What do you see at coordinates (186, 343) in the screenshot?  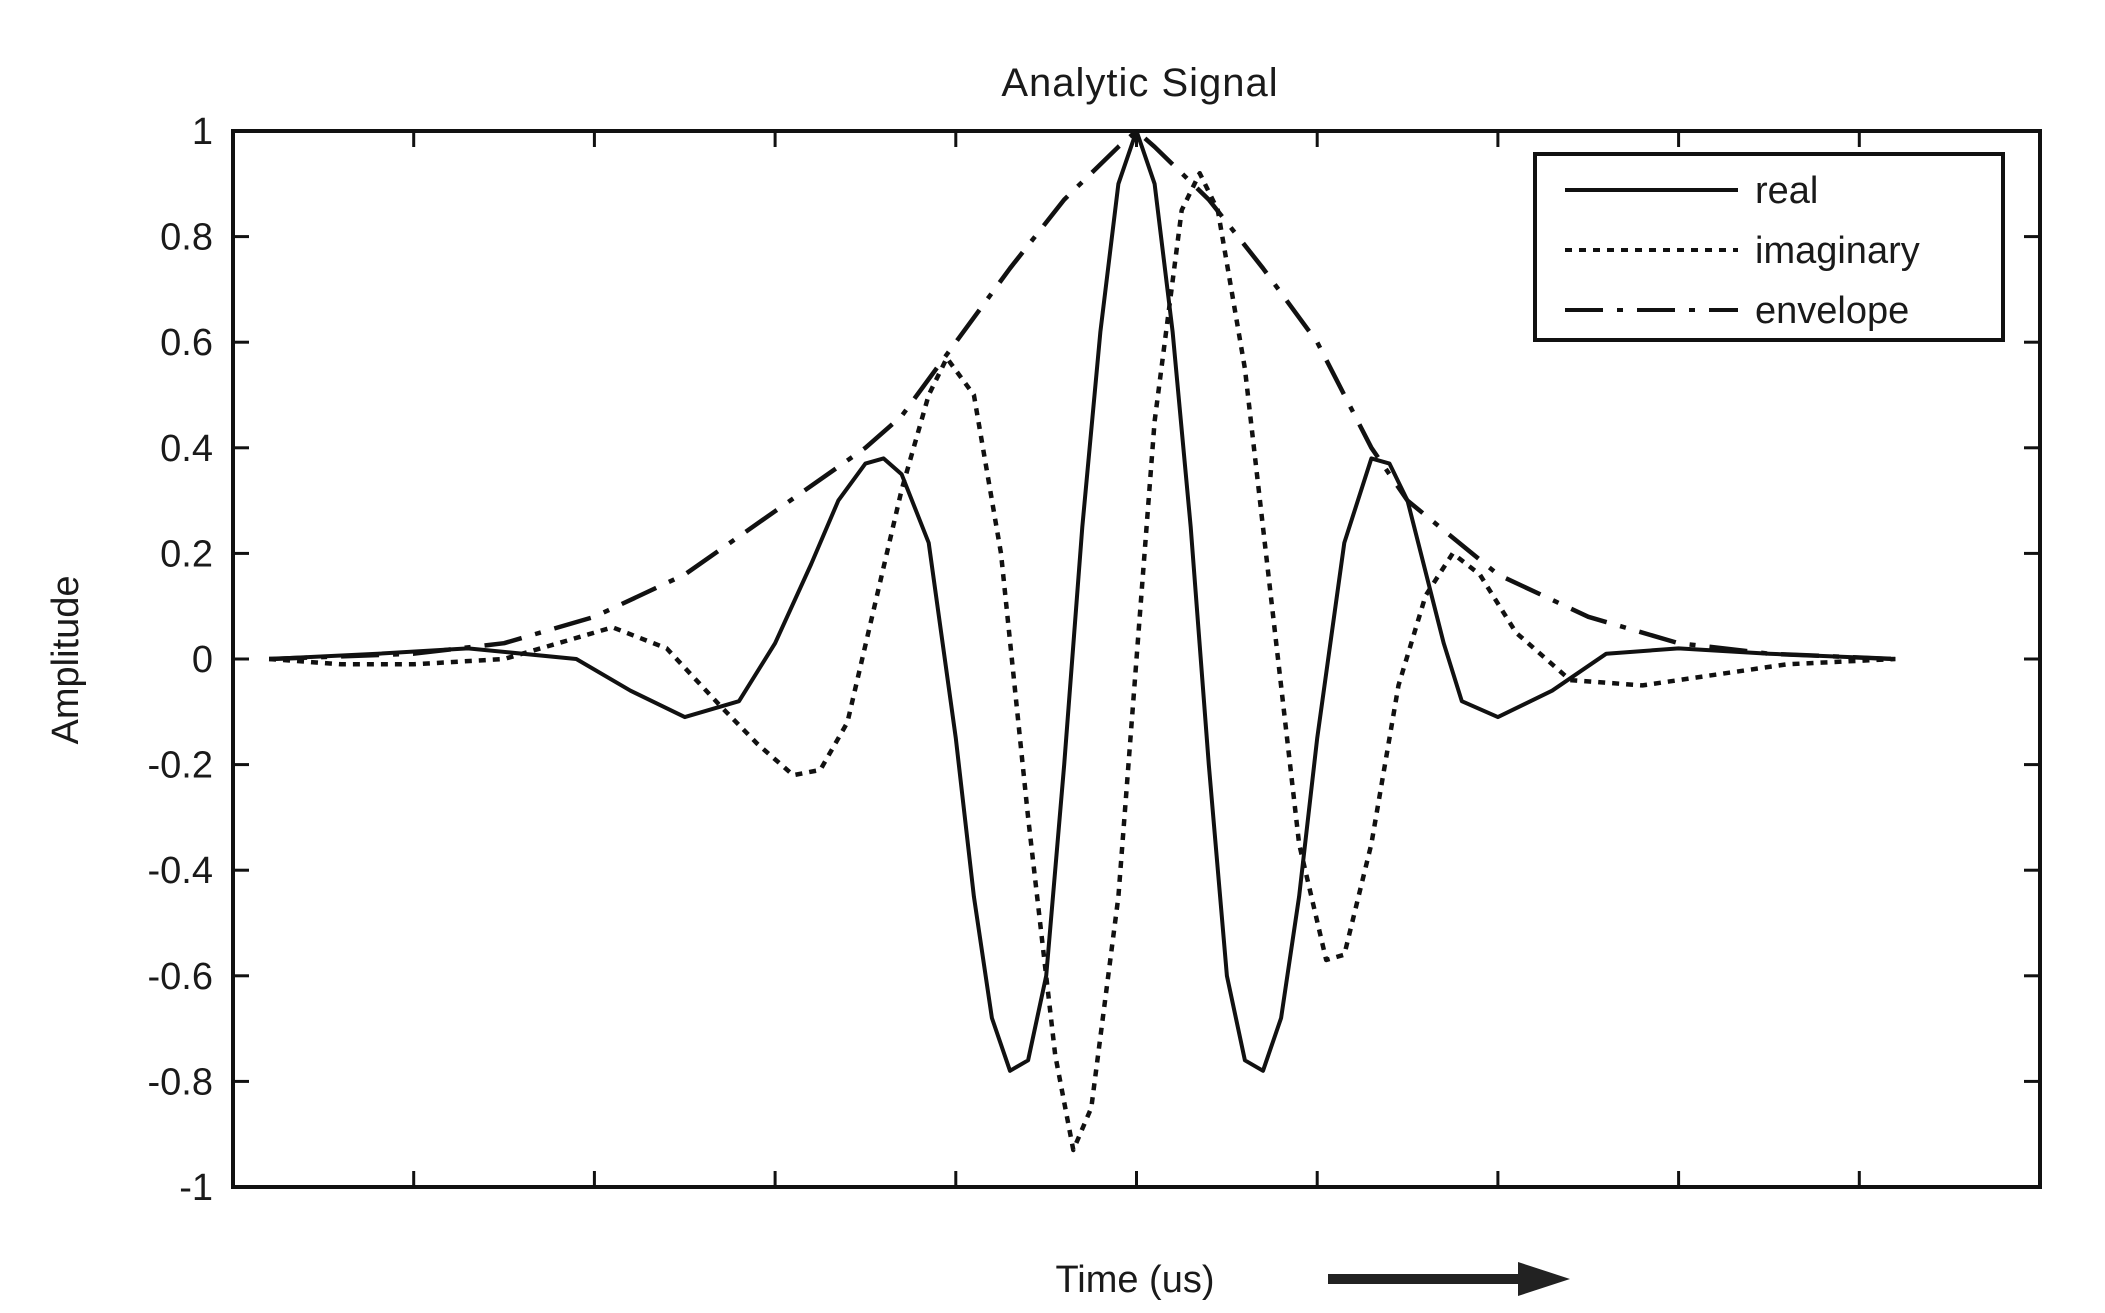 I see `y-tick-label: 0.6` at bounding box center [186, 343].